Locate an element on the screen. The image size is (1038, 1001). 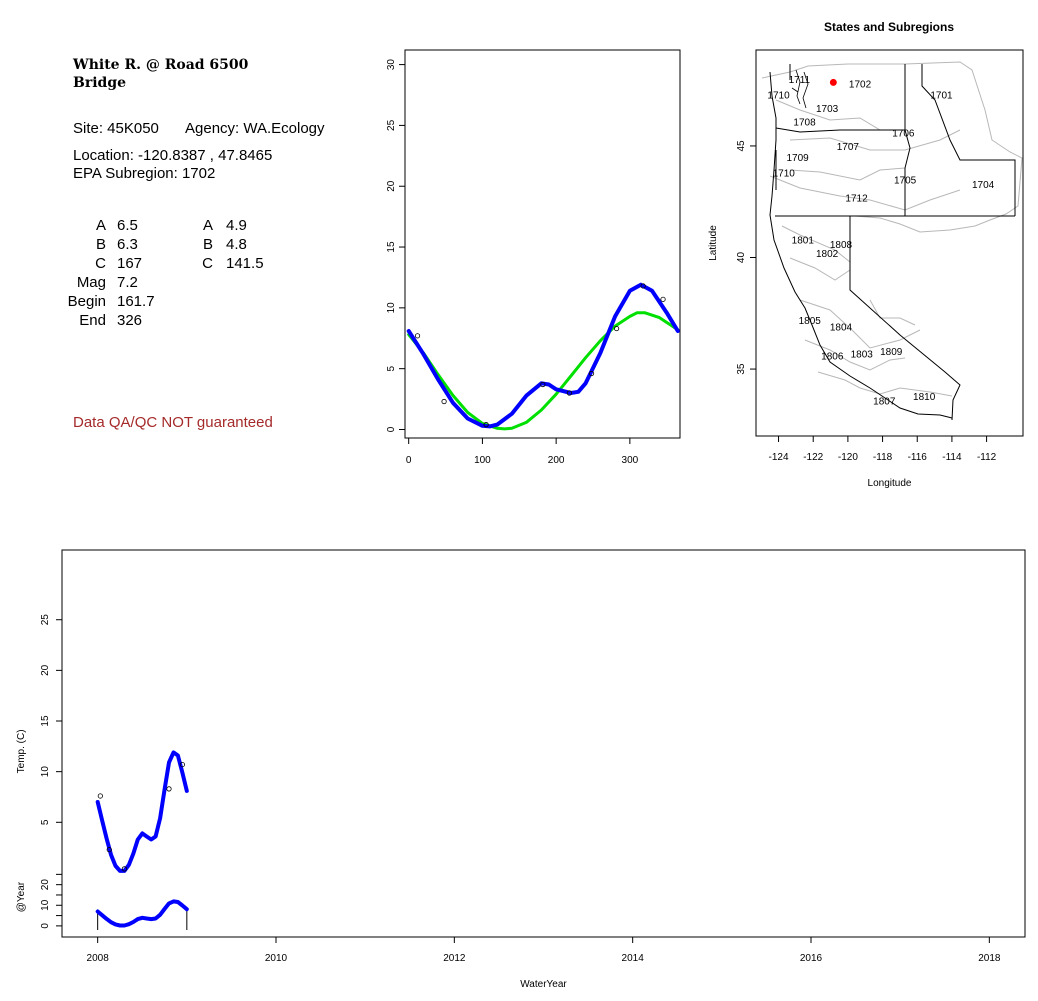
map-title: States and Subregions is located at coordinates (889, 27).